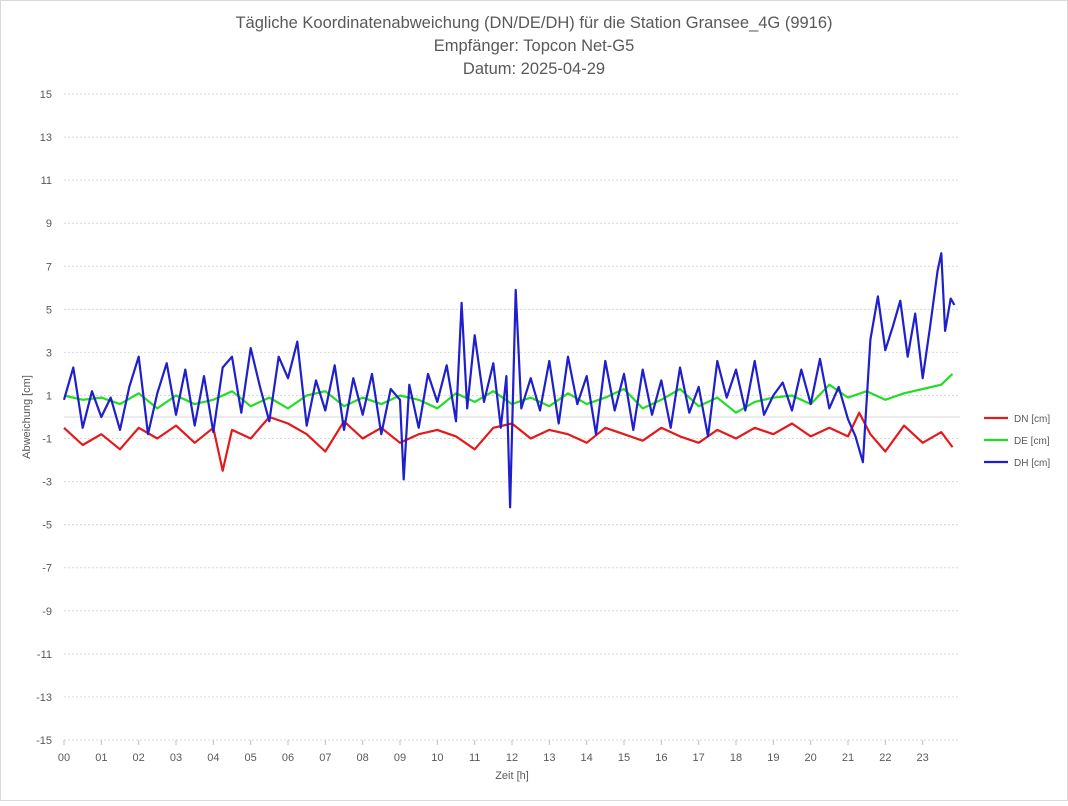  I want to click on y-tick-label: 5, so click(49, 310).